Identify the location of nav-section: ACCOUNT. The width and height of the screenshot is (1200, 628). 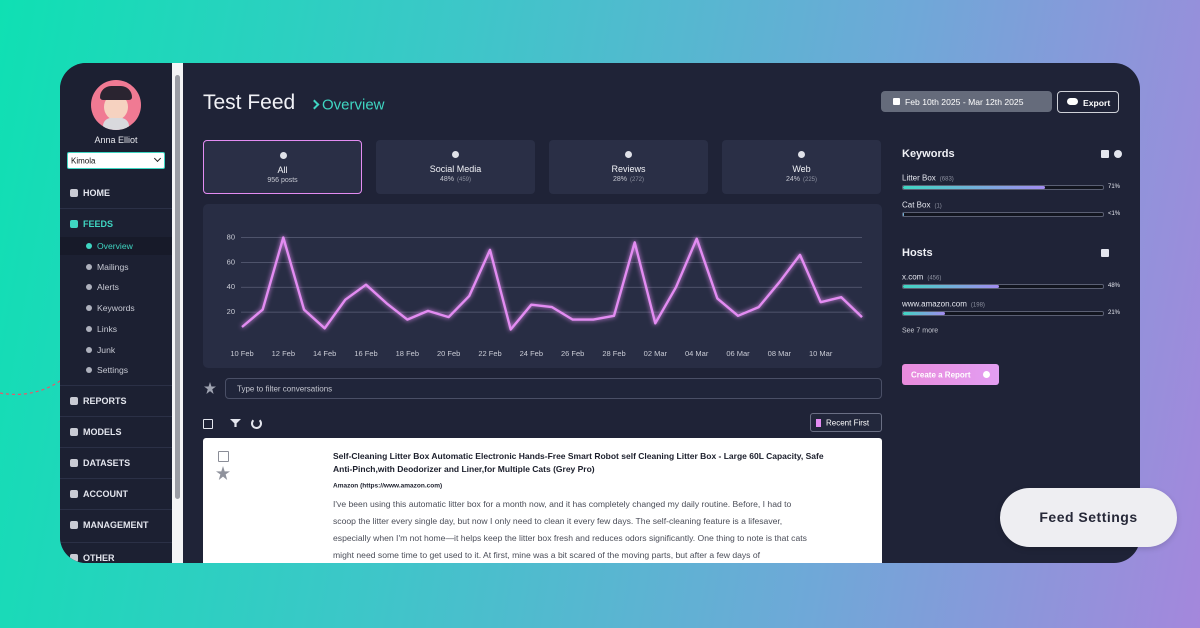
(105, 494).